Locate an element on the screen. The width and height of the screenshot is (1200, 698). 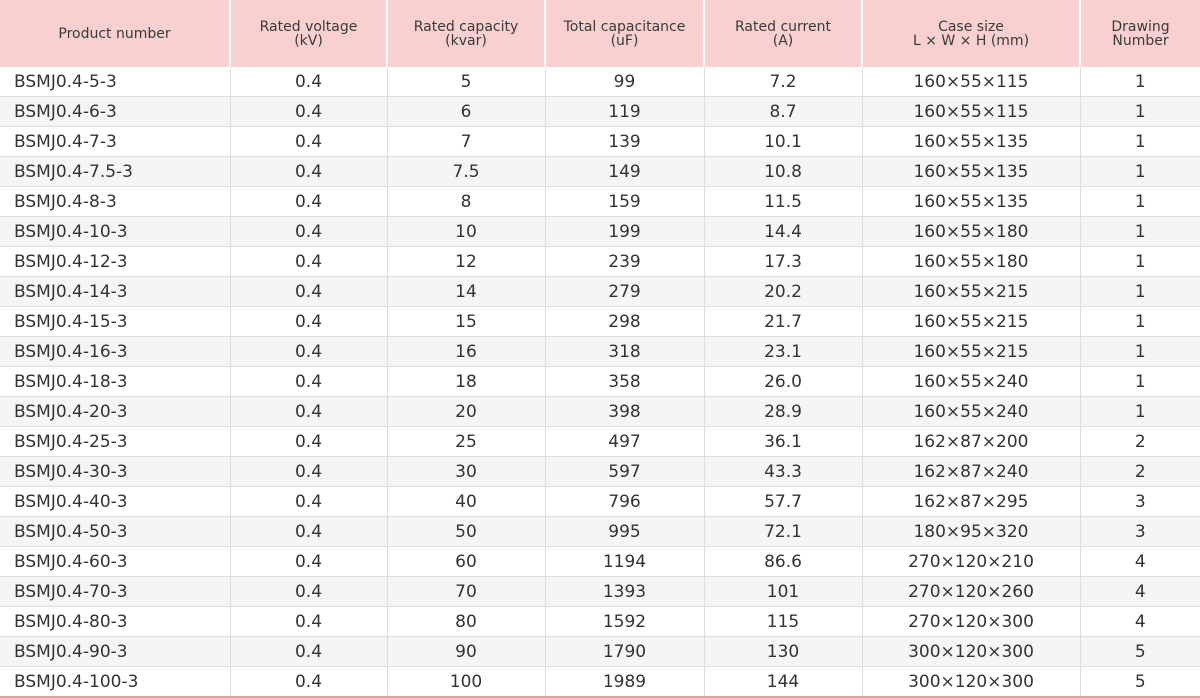
table-row: BSMJ0.4-12-3 0.4 12 239 17.3 160×55×180 1 is located at coordinates (600, 261).